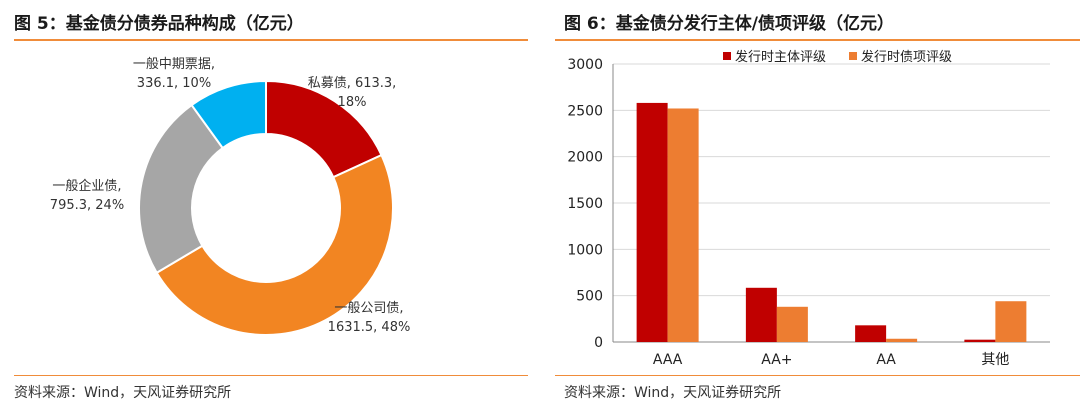  I want to click on bar-x-tick-labels: AAA AA+ AA 其他, so click(831, 360).